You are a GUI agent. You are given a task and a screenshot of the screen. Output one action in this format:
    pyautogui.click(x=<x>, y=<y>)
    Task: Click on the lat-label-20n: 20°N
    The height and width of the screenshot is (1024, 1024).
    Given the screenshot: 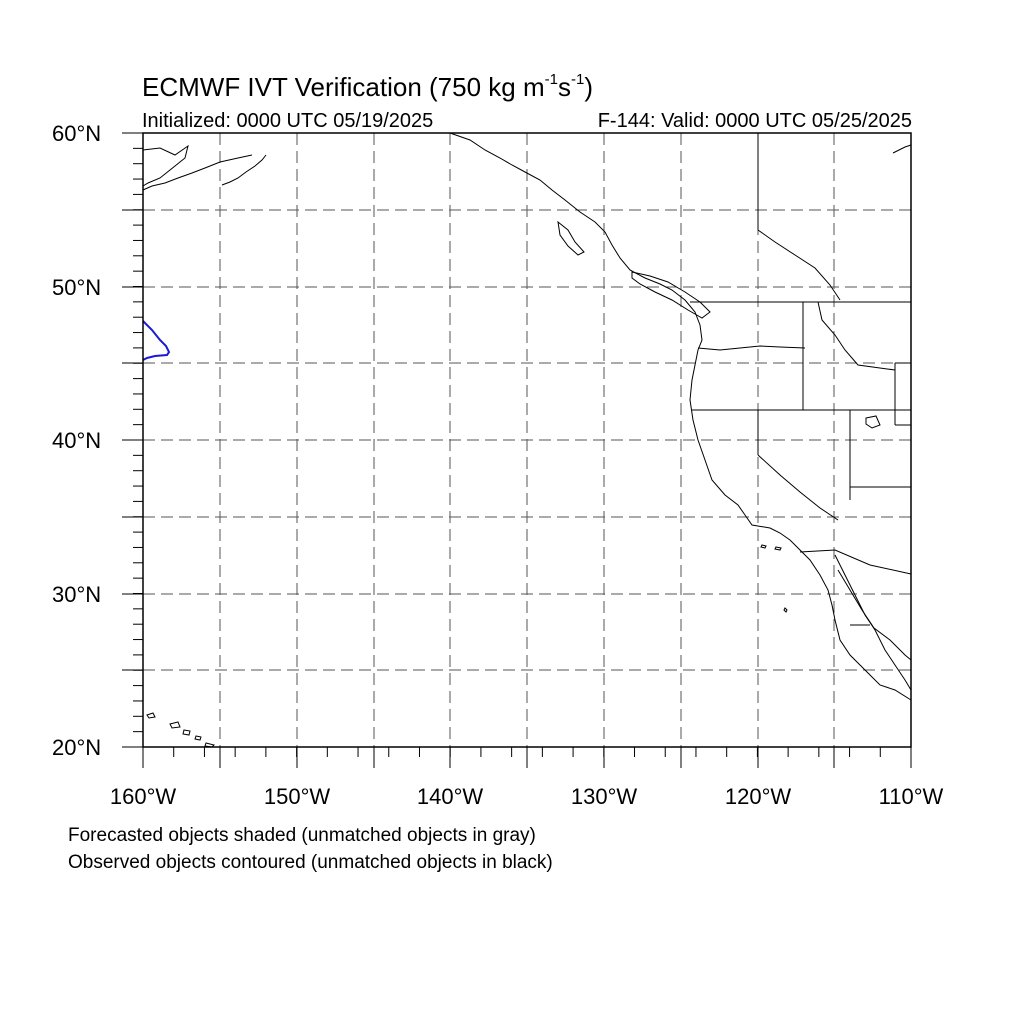 What is the action you would take?
    pyautogui.click(x=77, y=747)
    